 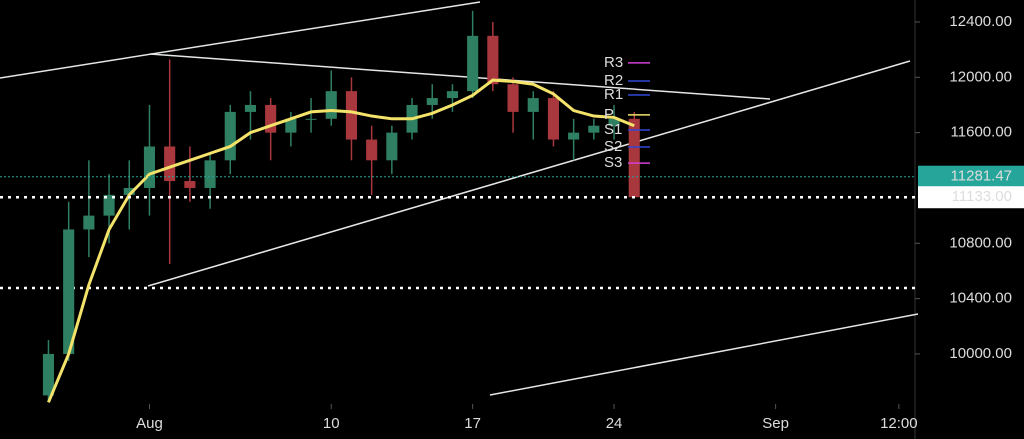 What do you see at coordinates (775, 423) in the screenshot?
I see `x-tick-label: Sep` at bounding box center [775, 423].